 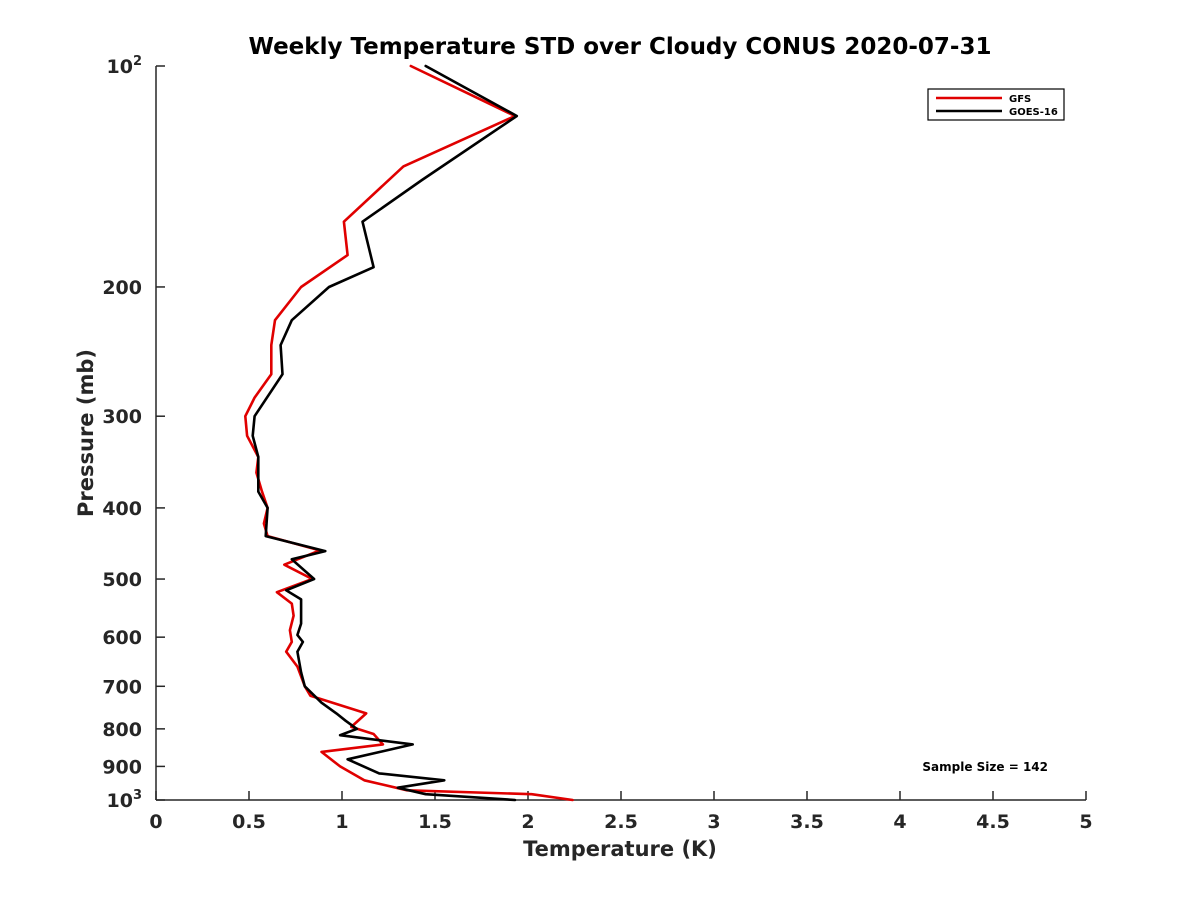 What do you see at coordinates (985, 767) in the screenshot?
I see `sample-size-annotation: Sample Size = 142` at bounding box center [985, 767].